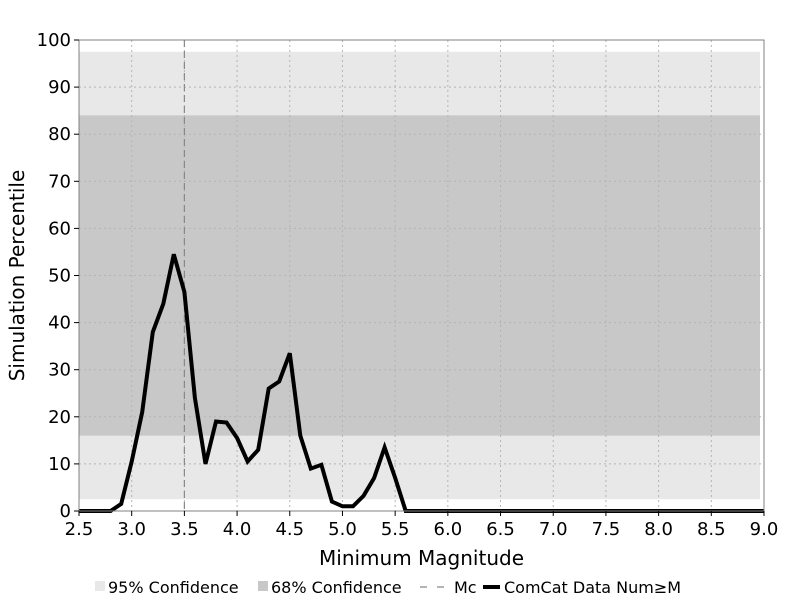  I want to click on x-tick-label: 3.5, so click(184, 529).